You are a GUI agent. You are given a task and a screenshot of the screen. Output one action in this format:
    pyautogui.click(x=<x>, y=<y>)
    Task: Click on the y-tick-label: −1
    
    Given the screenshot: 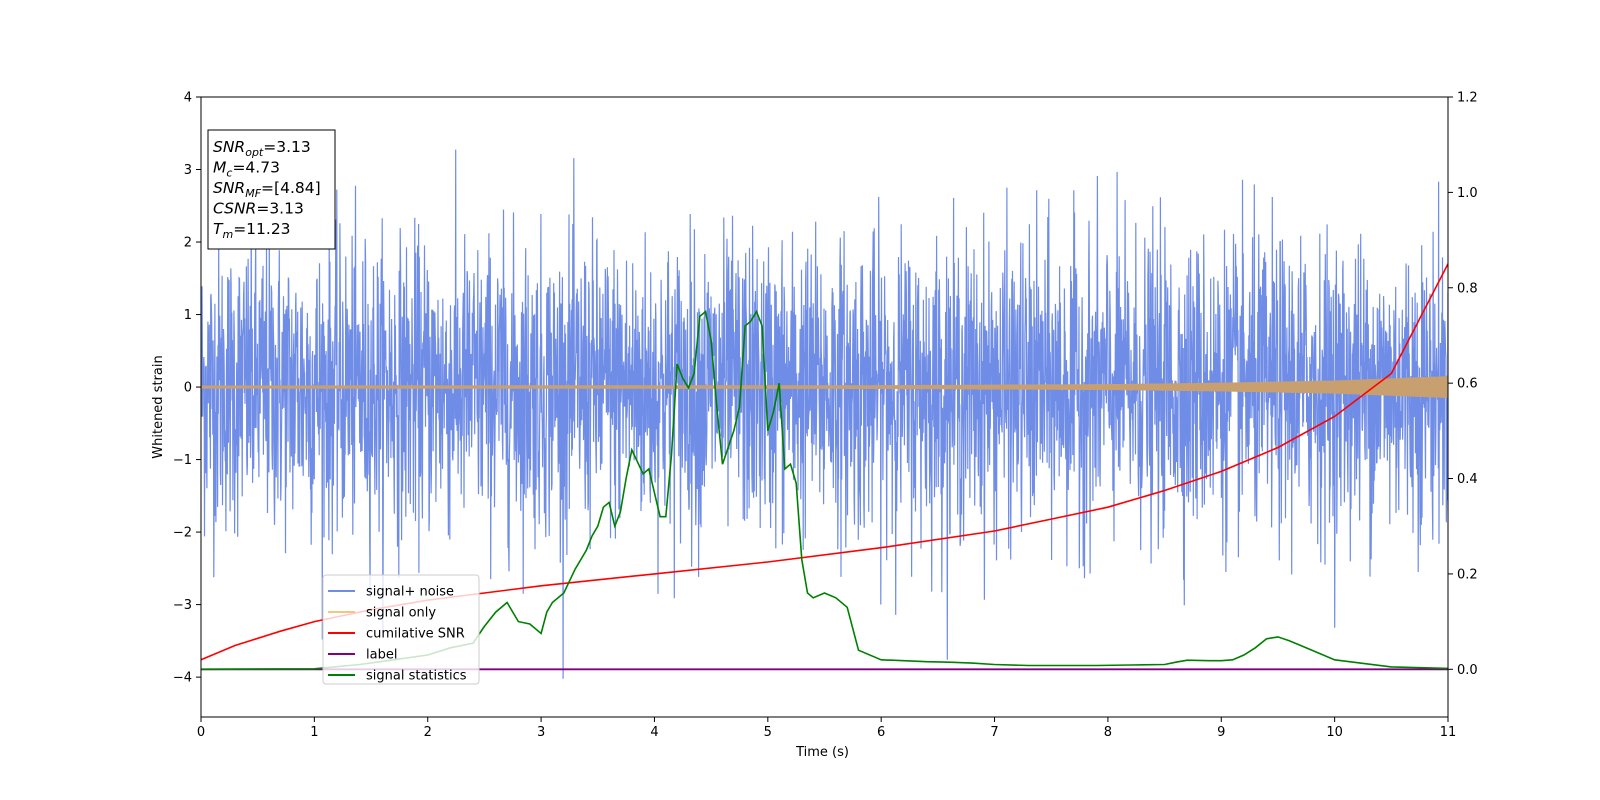 What is the action you would take?
    pyautogui.click(x=182, y=460)
    